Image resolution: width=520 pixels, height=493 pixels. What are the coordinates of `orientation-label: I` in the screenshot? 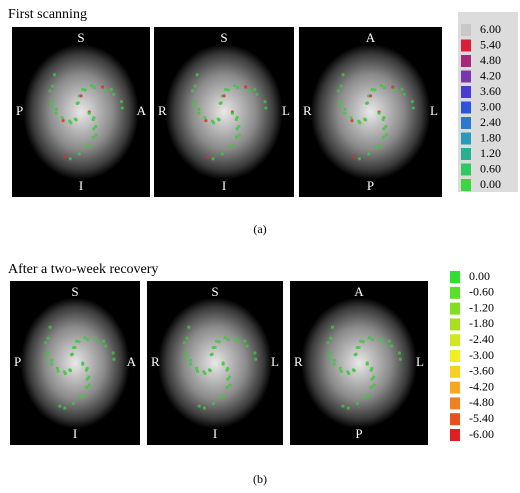 It's located at (215, 433).